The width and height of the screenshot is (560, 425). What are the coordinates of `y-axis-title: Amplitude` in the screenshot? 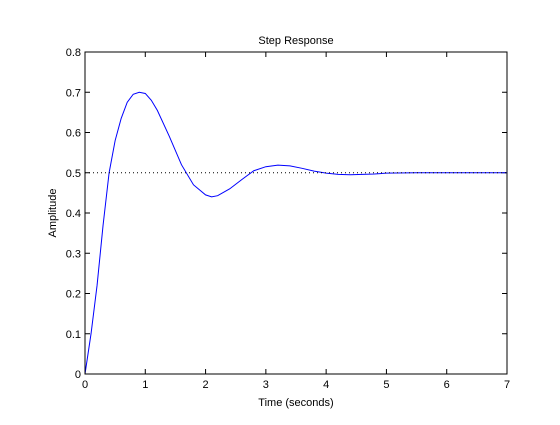 It's located at (53, 213).